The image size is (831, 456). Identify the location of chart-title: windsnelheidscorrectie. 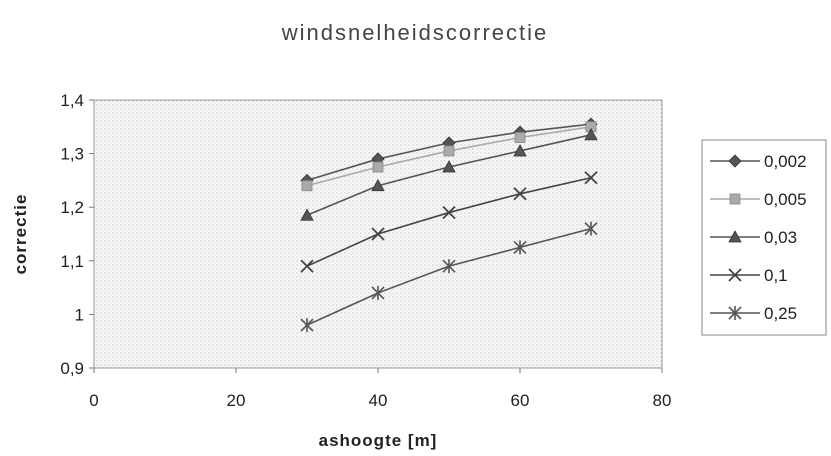
(415, 32).